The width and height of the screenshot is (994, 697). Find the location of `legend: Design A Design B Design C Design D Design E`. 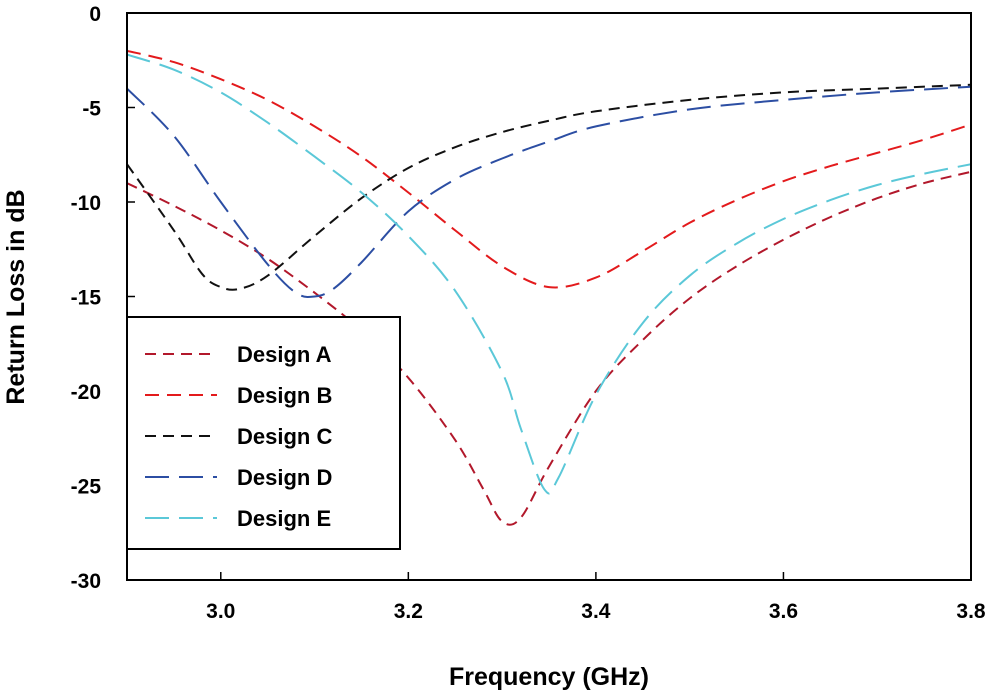

legend: Design A Design B Design C Design D Design E is located at coordinates (263, 433).